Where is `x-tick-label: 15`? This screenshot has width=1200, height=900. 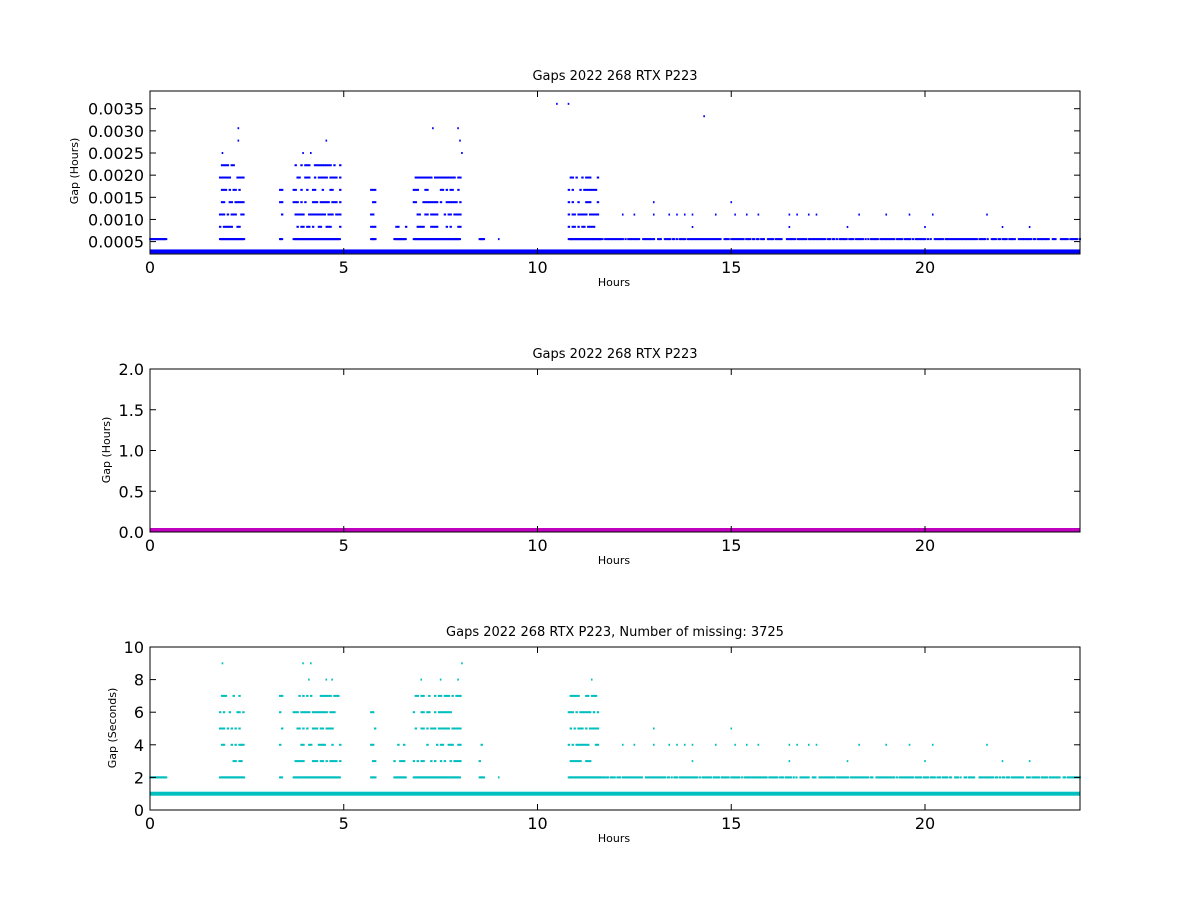 x-tick-label: 15 is located at coordinates (731, 823).